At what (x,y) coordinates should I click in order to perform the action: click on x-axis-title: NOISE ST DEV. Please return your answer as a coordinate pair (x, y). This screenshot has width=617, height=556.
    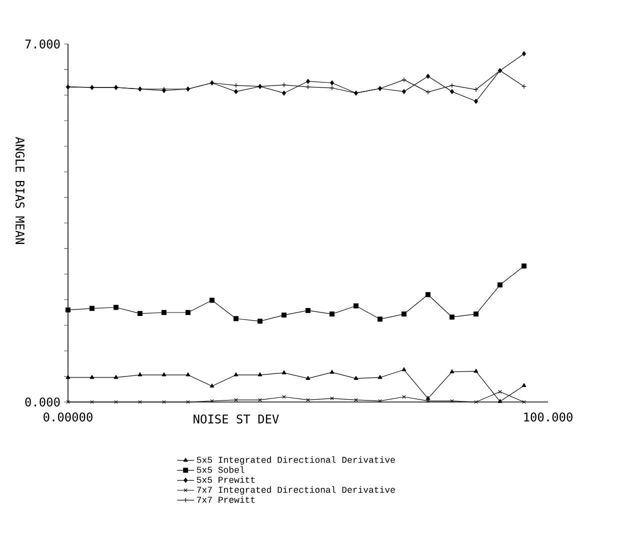
    Looking at the image, I should click on (236, 419).